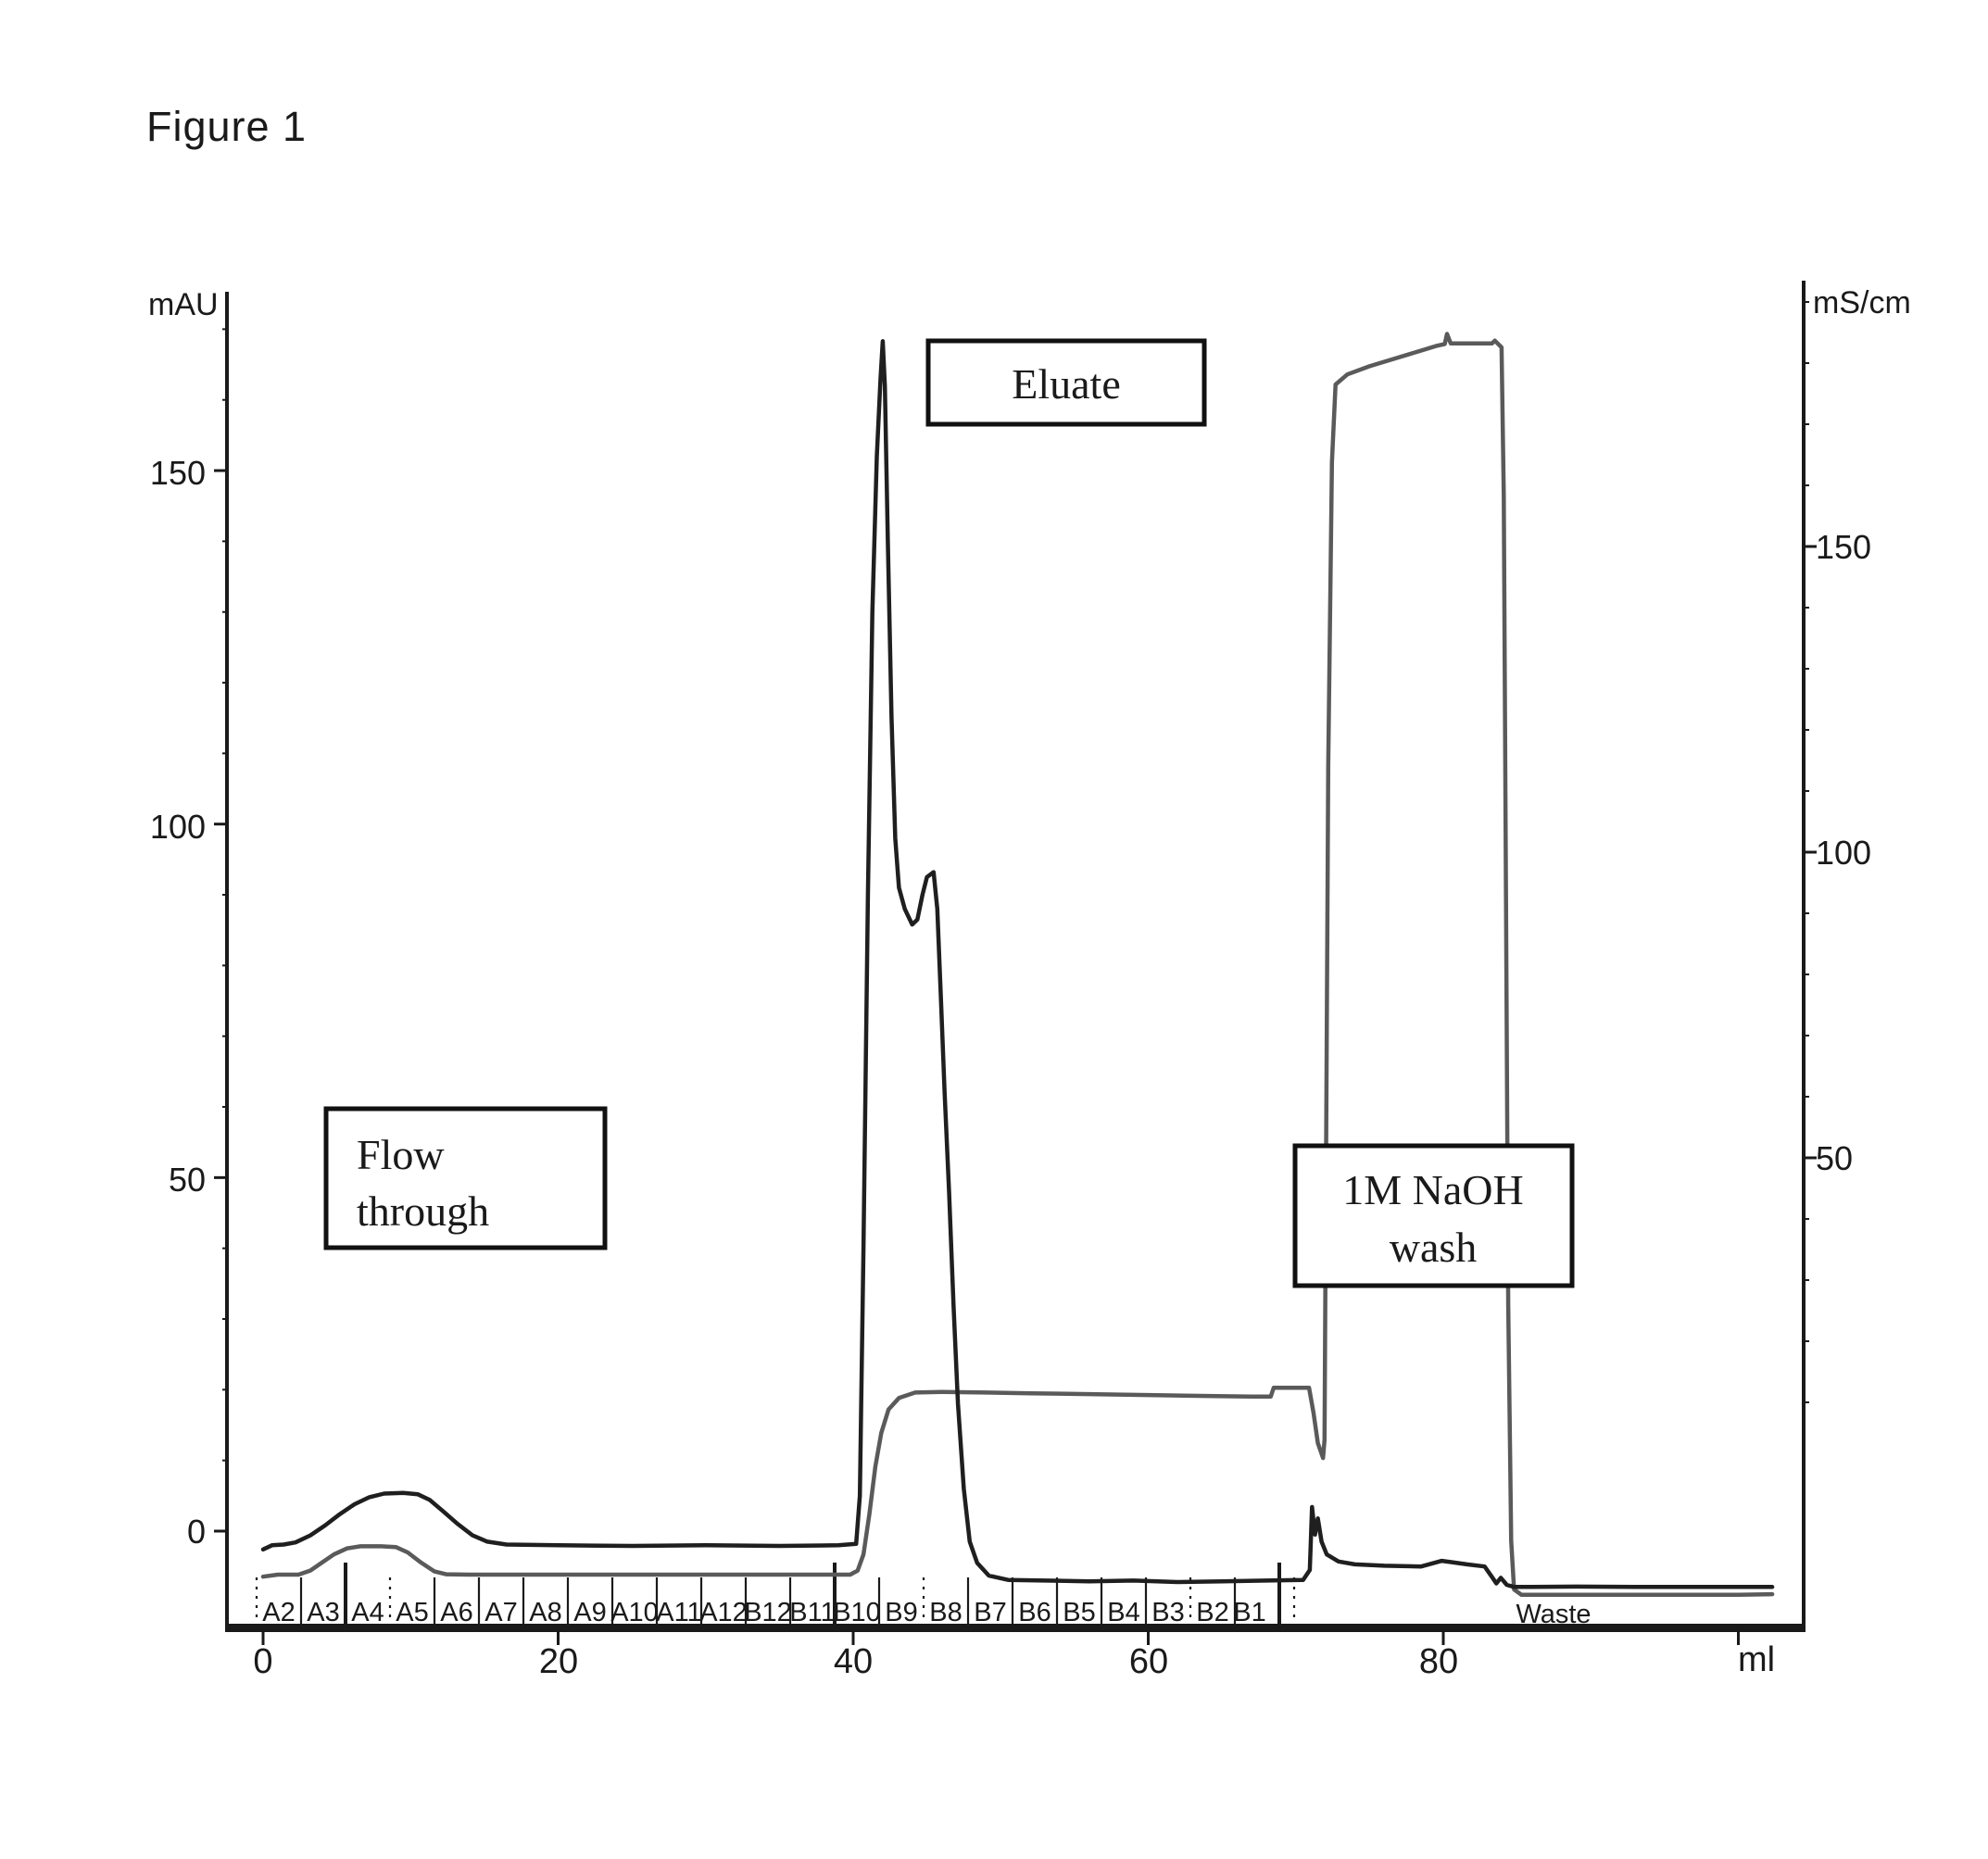  Describe the element at coordinates (545, 1612) in the screenshot. I see `fraction-label: A8` at that location.